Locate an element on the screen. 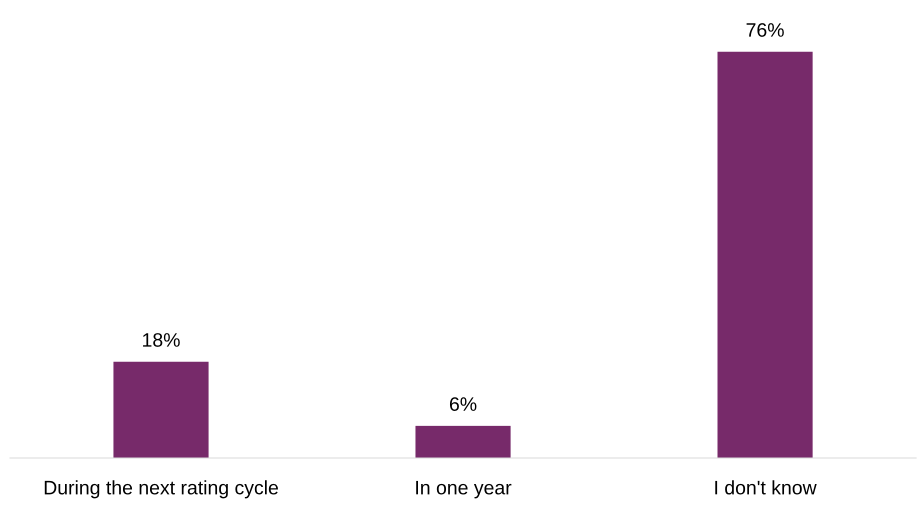 The image size is (917, 510). x-tick-label: During the next rating cycle is located at coordinates (161, 489).